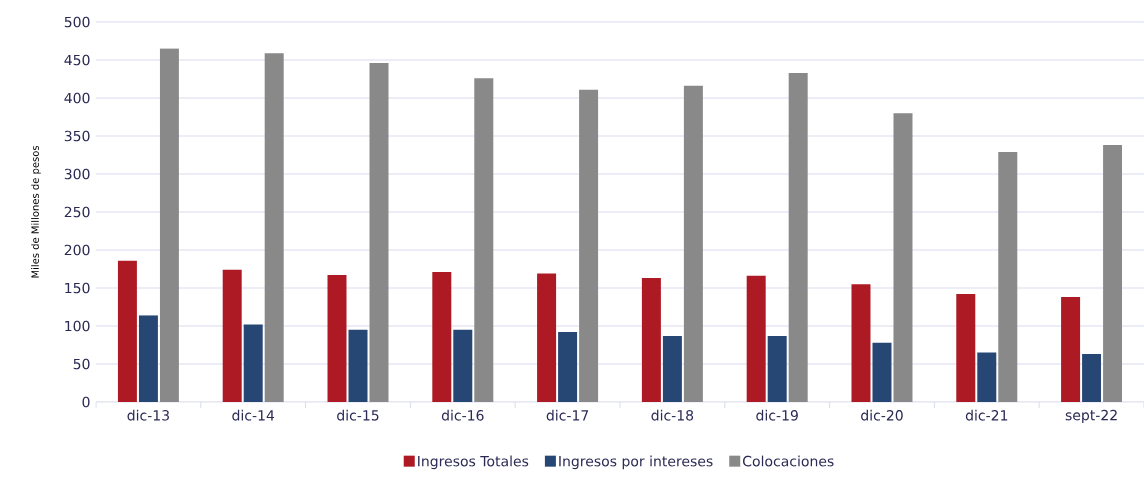 The height and width of the screenshot is (496, 1144). I want to click on x-tick-label: dic-14, so click(253, 415).